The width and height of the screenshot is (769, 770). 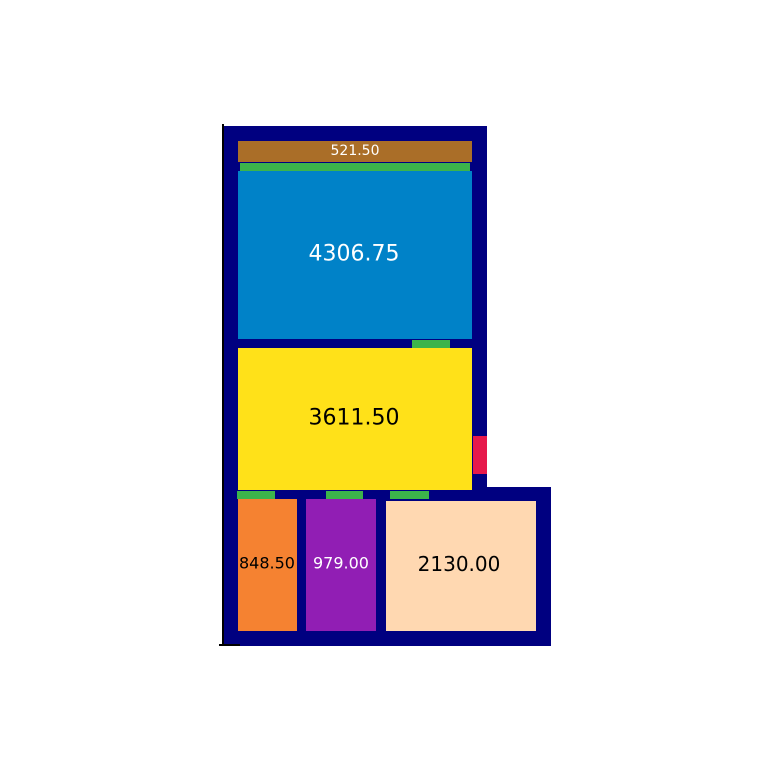 I want to click on room-peach, so click(x=461, y=566).